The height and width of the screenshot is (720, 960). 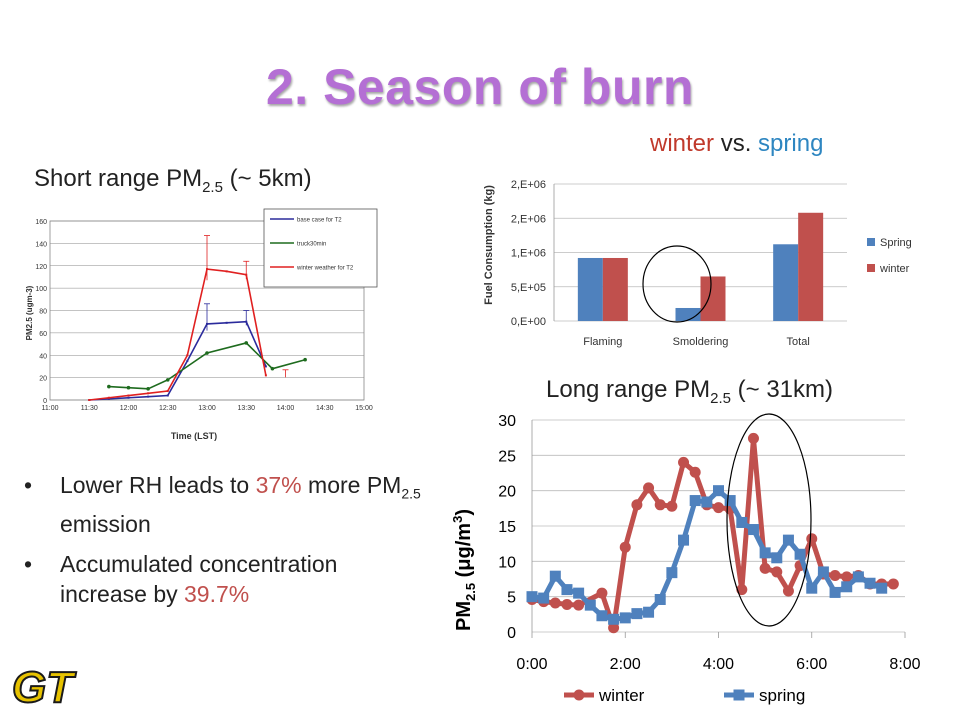 What do you see at coordinates (411, 493) in the screenshot?
I see `bullet-sub: 2.5` at bounding box center [411, 493].